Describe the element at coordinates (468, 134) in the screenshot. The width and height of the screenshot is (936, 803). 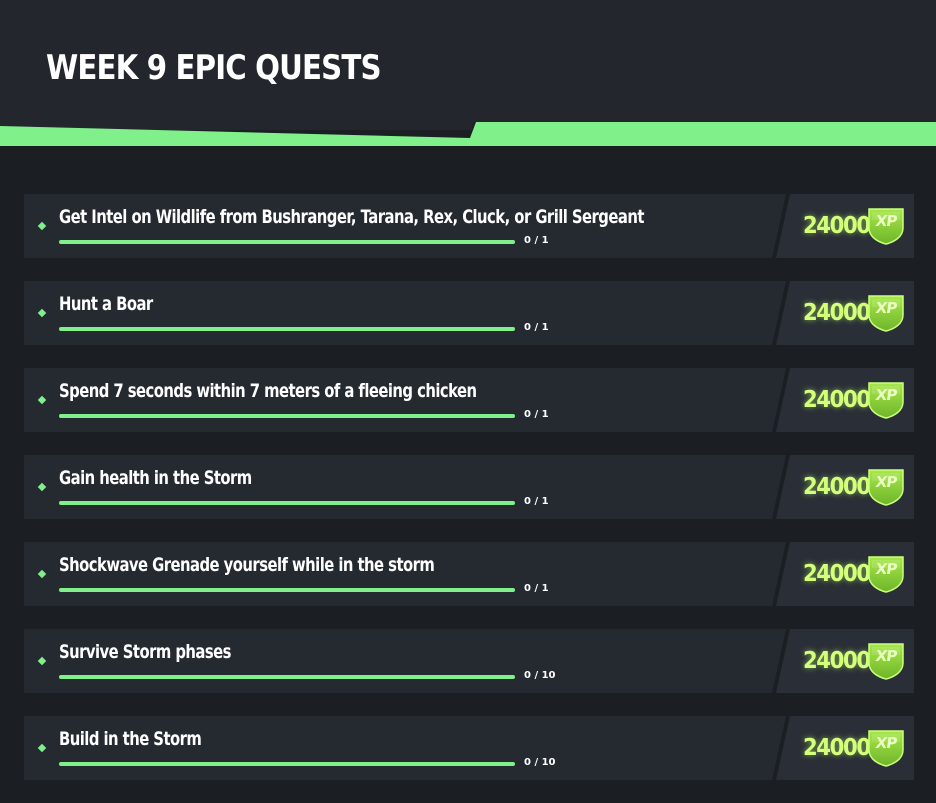
I see `accent-stripe-shape` at that location.